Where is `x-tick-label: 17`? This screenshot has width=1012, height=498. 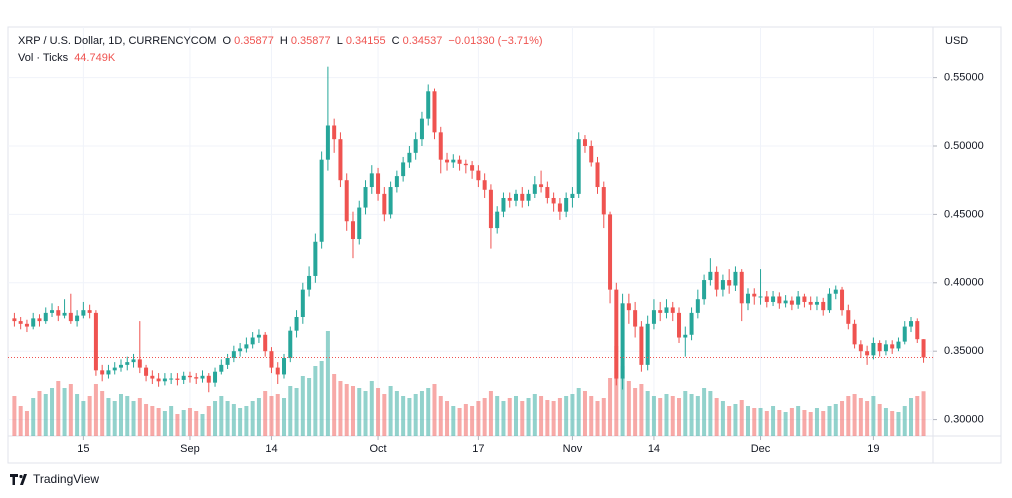 x-tick-label: 17 is located at coordinates (478, 449).